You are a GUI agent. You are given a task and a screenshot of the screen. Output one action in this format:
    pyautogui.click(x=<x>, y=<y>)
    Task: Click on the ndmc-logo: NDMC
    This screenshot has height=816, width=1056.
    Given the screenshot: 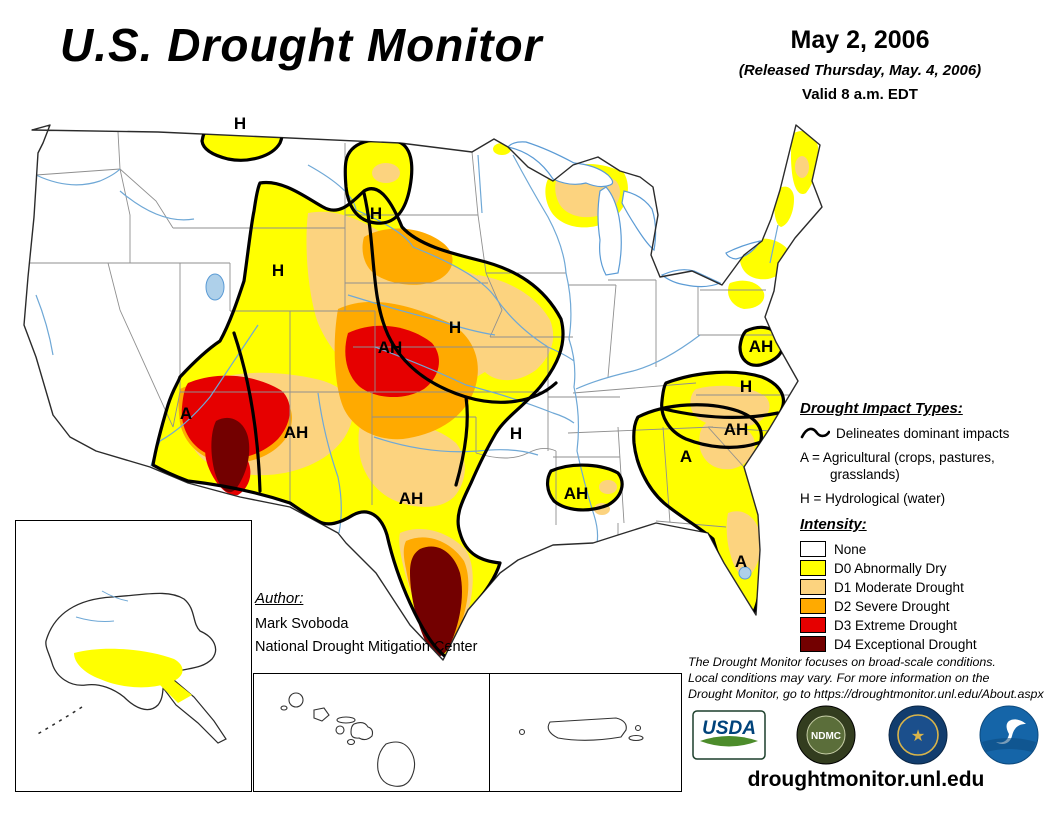 What is the action you would take?
    pyautogui.click(x=826, y=735)
    